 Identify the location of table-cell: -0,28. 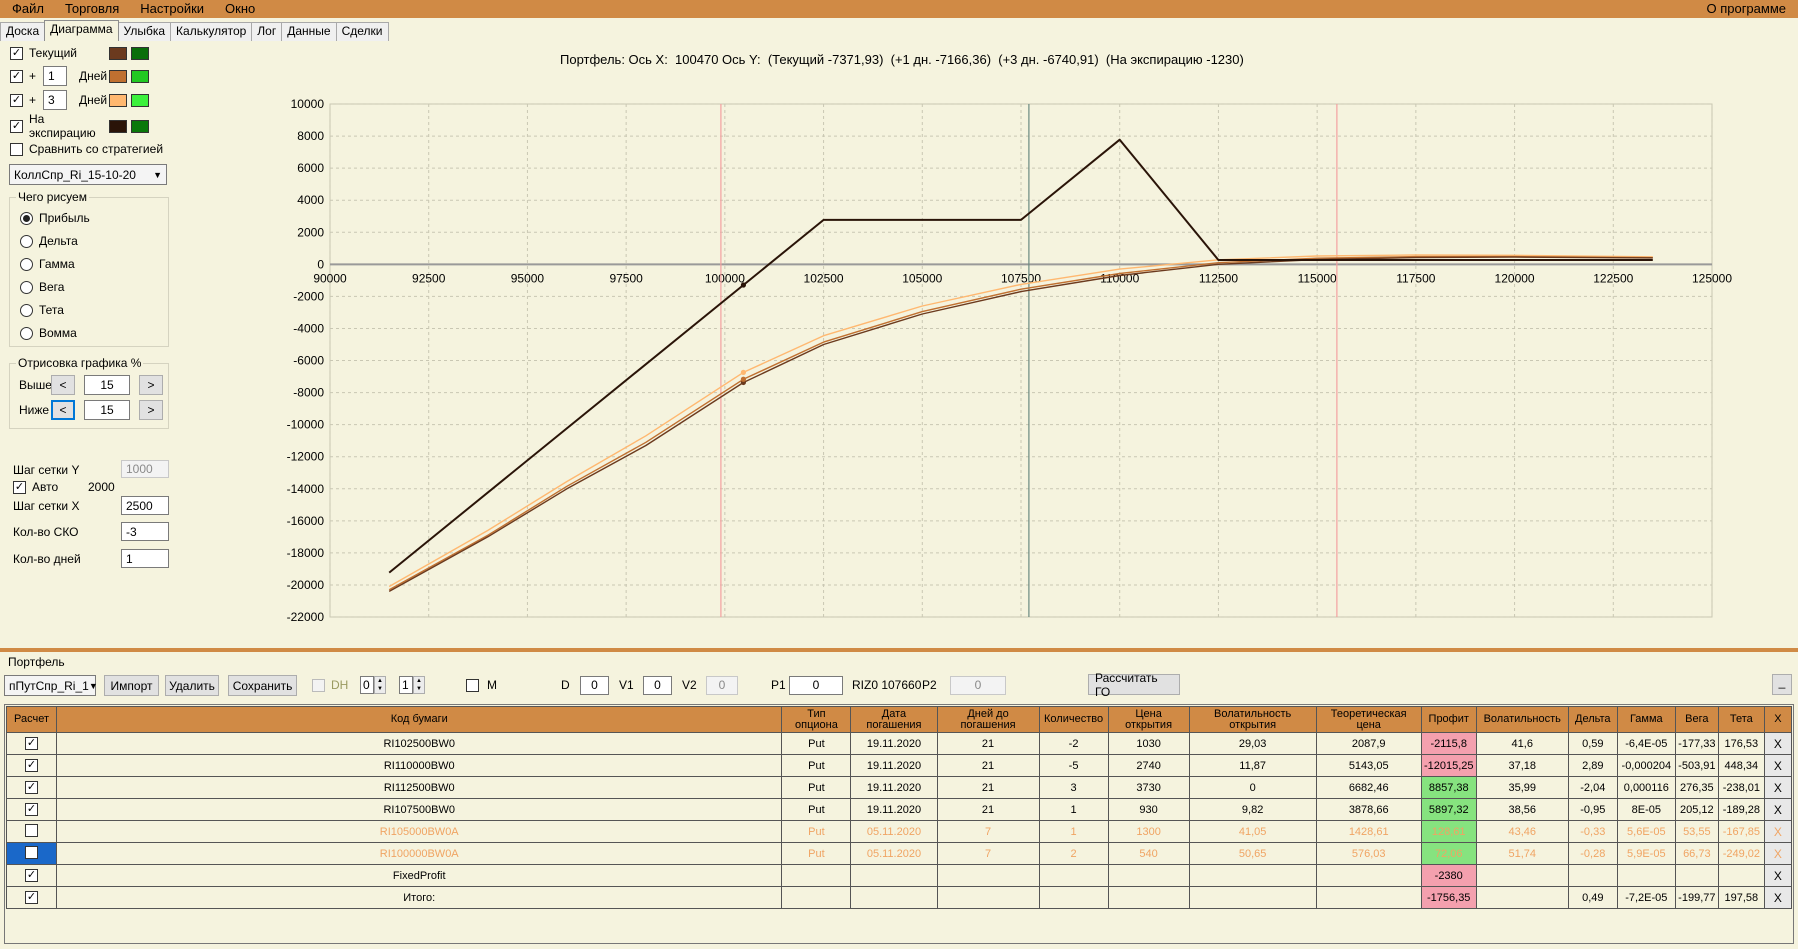
(1592, 853).